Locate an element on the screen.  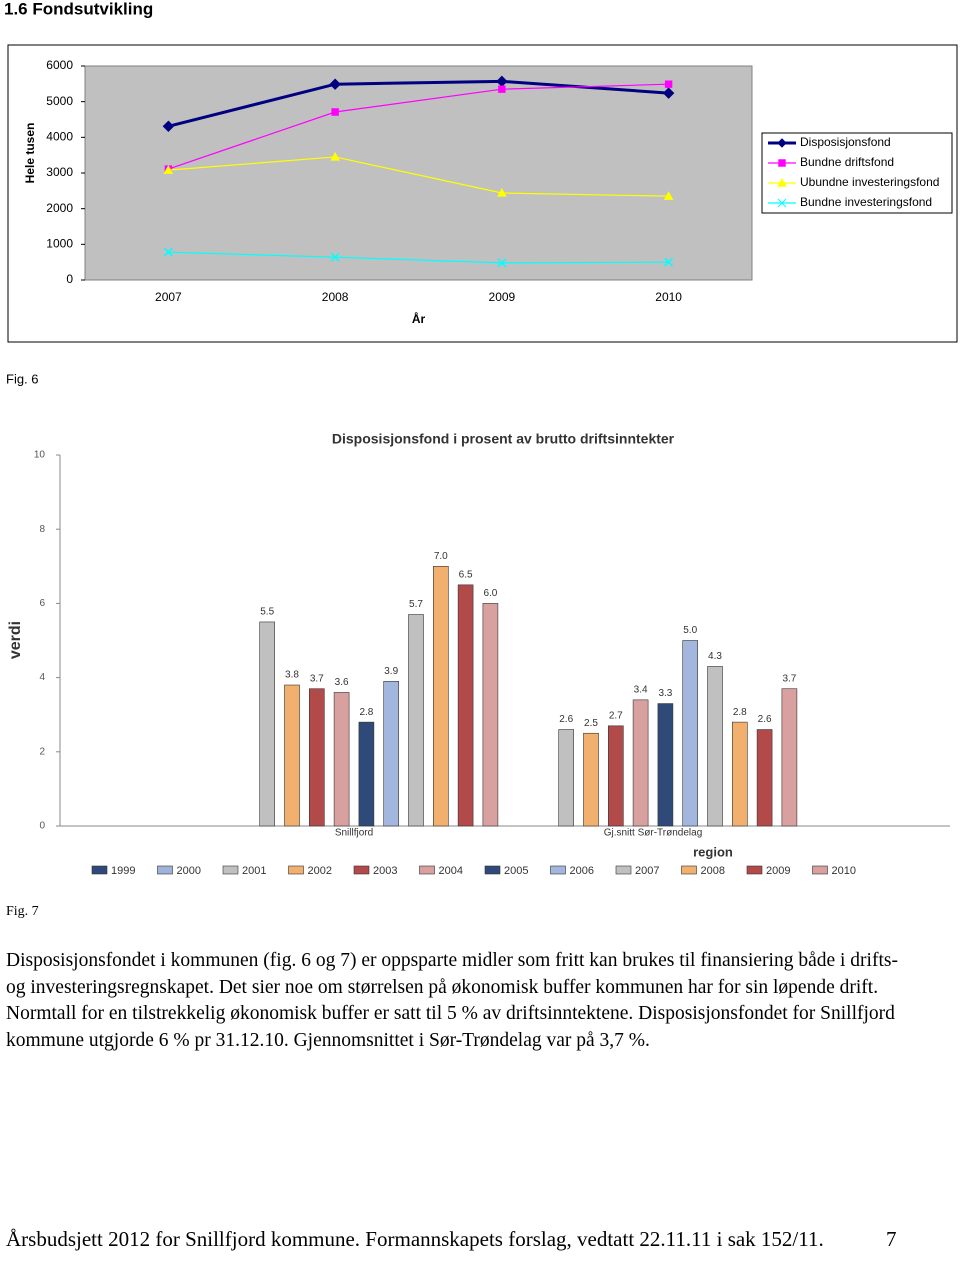
y-tick-label: 4000 is located at coordinates (59, 137).